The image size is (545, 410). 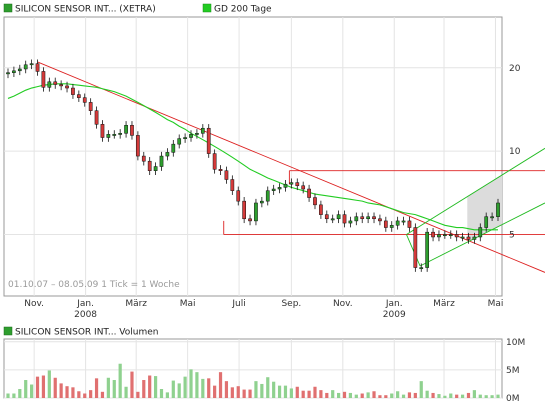 I want to click on y-tick-label: 10, so click(x=515, y=152).